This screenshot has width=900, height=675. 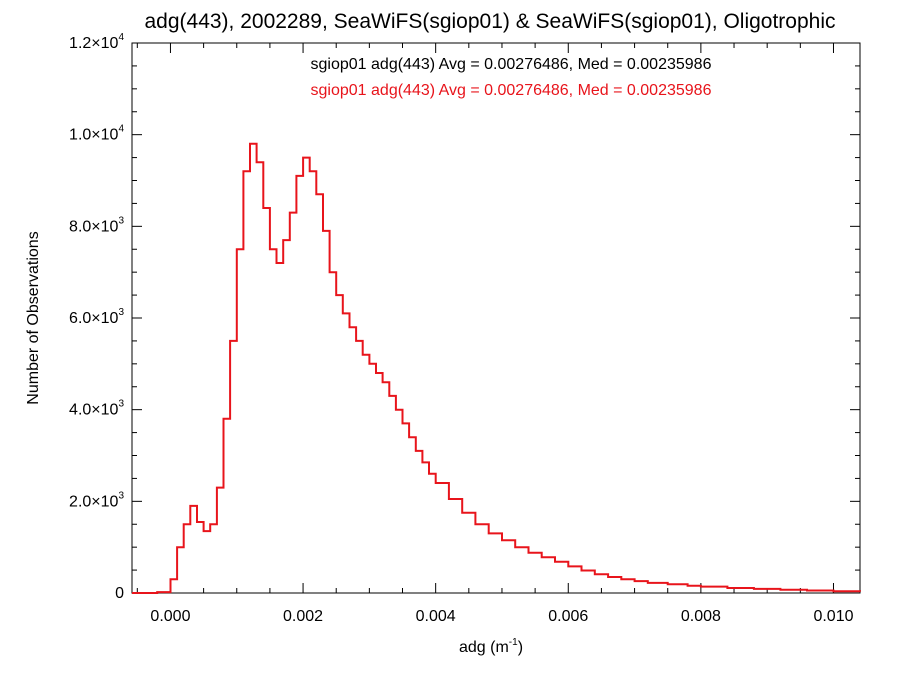 What do you see at coordinates (33, 317) in the screenshot?
I see `y-axis-label: Number of Observations` at bounding box center [33, 317].